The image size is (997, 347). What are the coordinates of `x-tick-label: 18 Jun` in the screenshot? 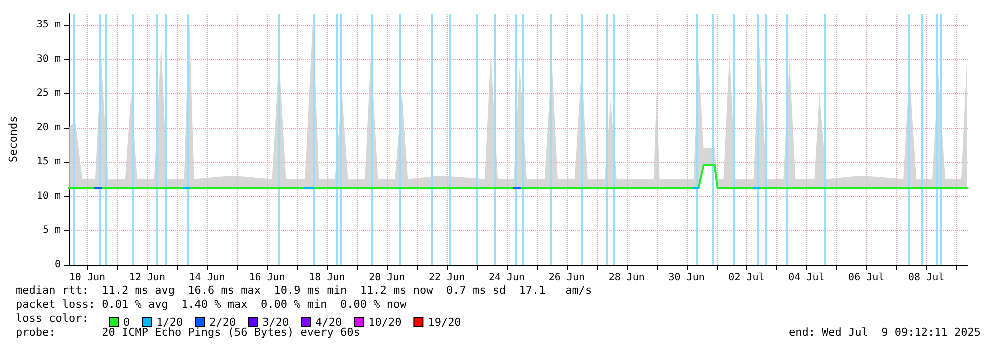 It's located at (327, 278).